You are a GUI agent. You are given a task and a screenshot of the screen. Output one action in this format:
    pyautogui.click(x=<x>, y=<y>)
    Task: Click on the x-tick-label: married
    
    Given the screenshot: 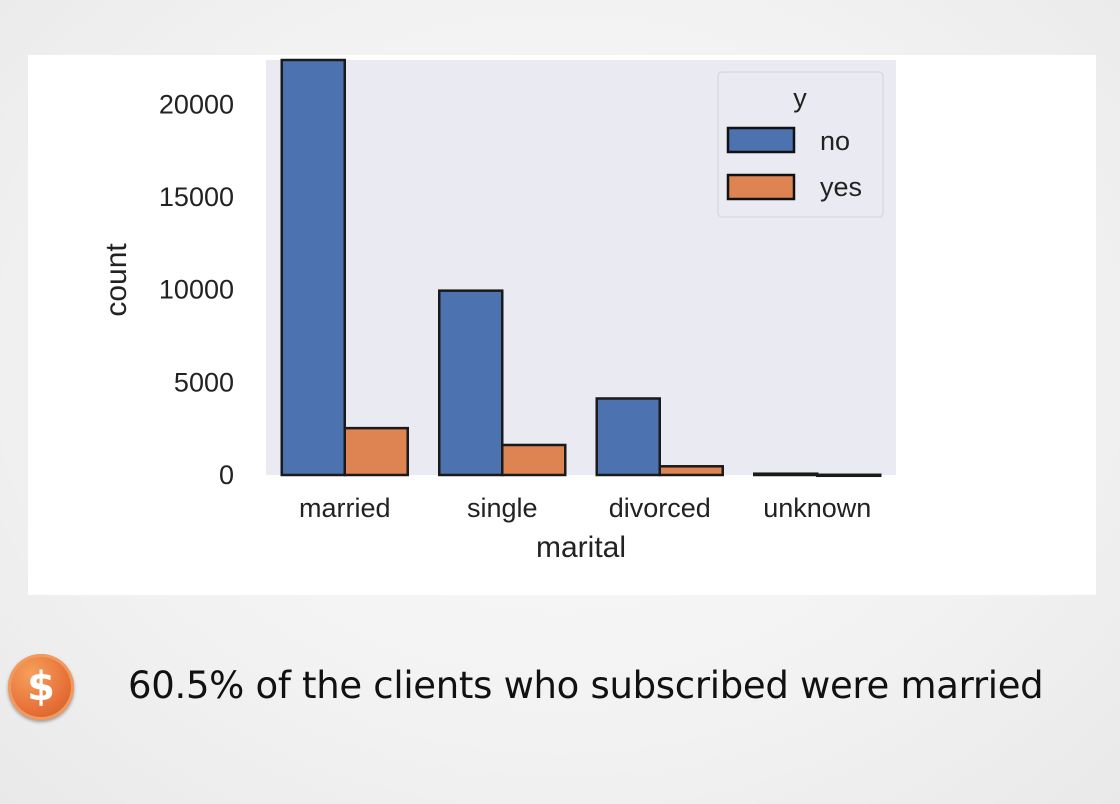 What is the action you would take?
    pyautogui.click(x=345, y=508)
    